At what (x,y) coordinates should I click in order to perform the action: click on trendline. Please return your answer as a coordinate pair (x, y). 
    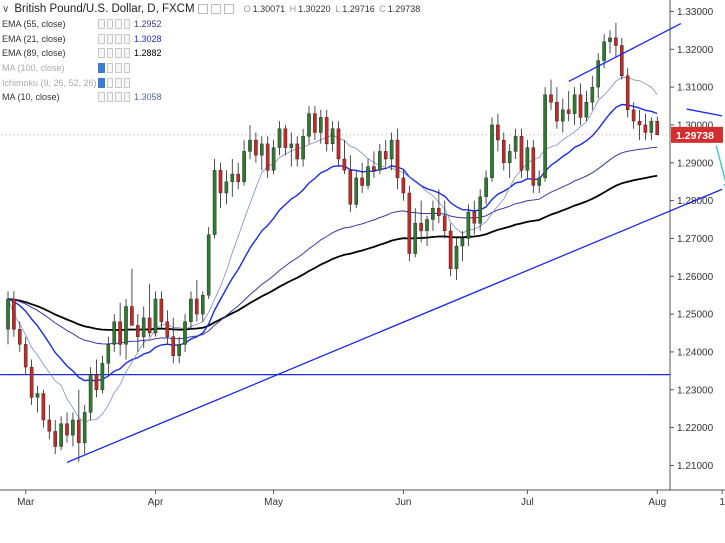
    Looking at the image, I should click on (625, 52).